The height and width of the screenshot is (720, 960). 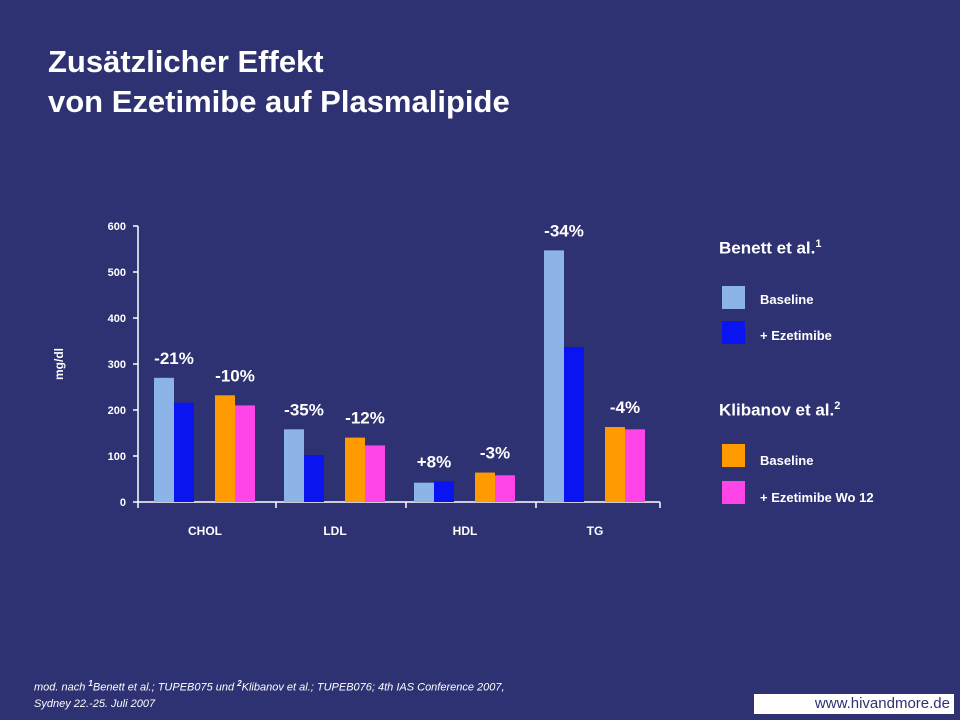 I want to click on legend-label-benett-ezetimibe: + Ezetimibe, so click(x=796, y=335).